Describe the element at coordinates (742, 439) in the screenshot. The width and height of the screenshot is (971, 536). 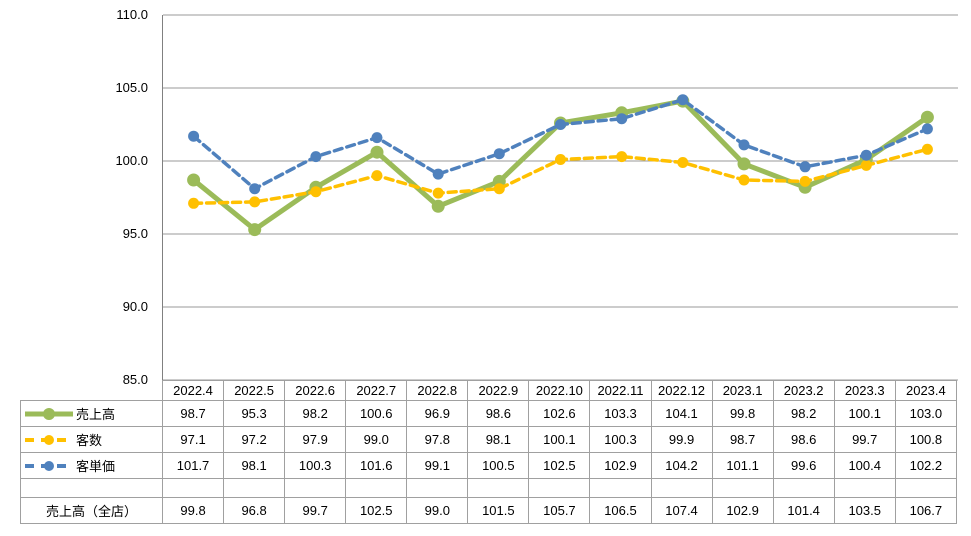
I see `value-cell: 98.7` at that location.